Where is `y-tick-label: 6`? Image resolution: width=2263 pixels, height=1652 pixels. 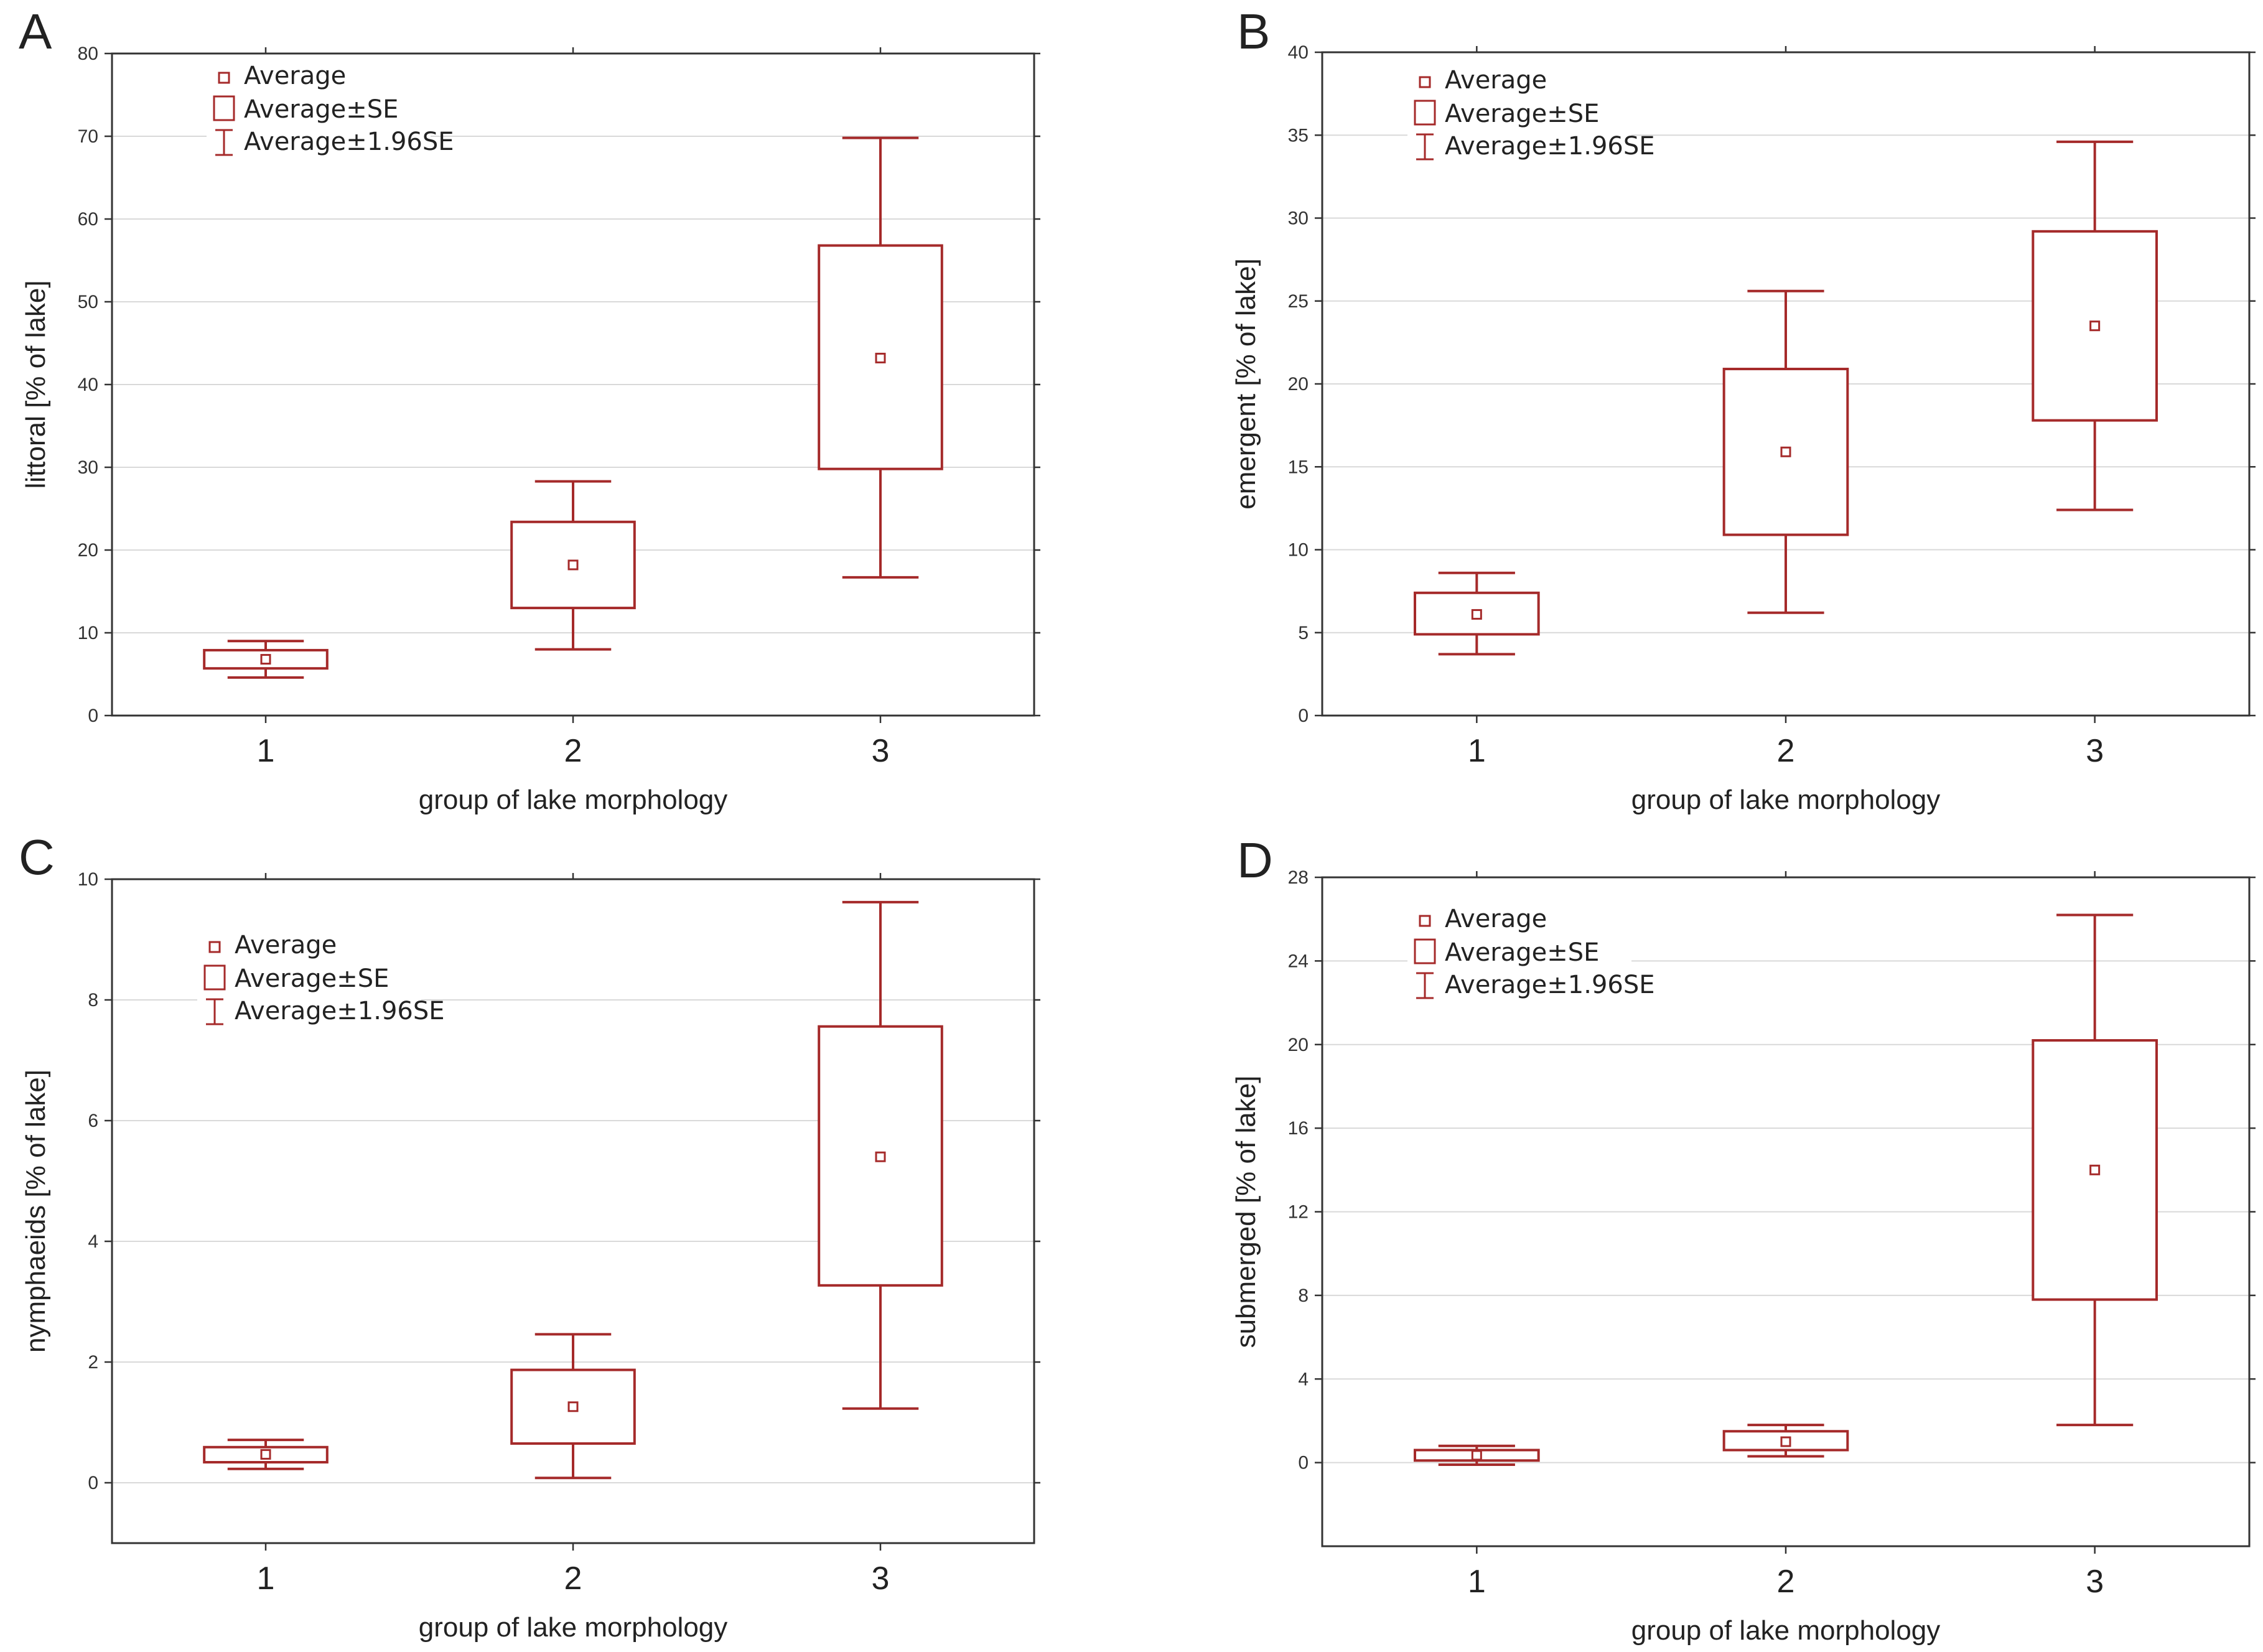 y-tick-label: 6 is located at coordinates (93, 1121).